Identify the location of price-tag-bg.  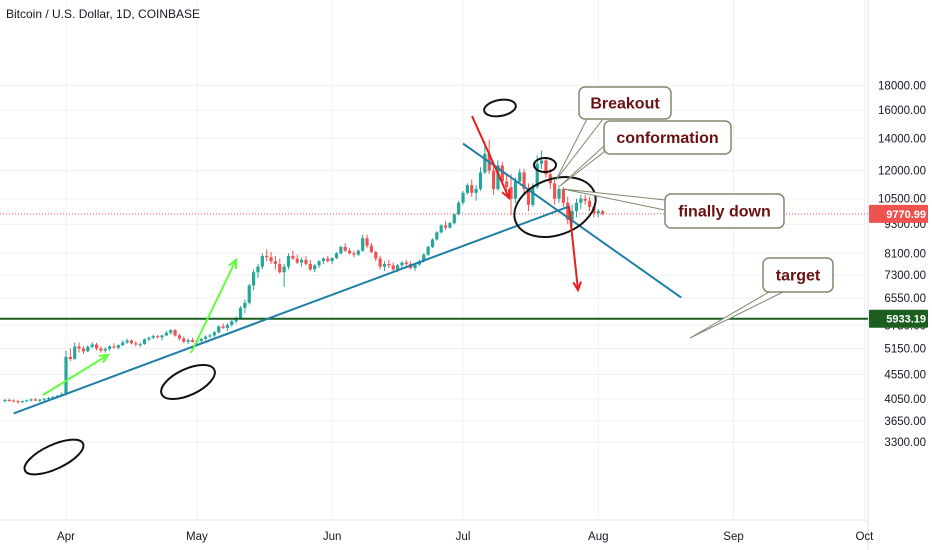
(898, 213).